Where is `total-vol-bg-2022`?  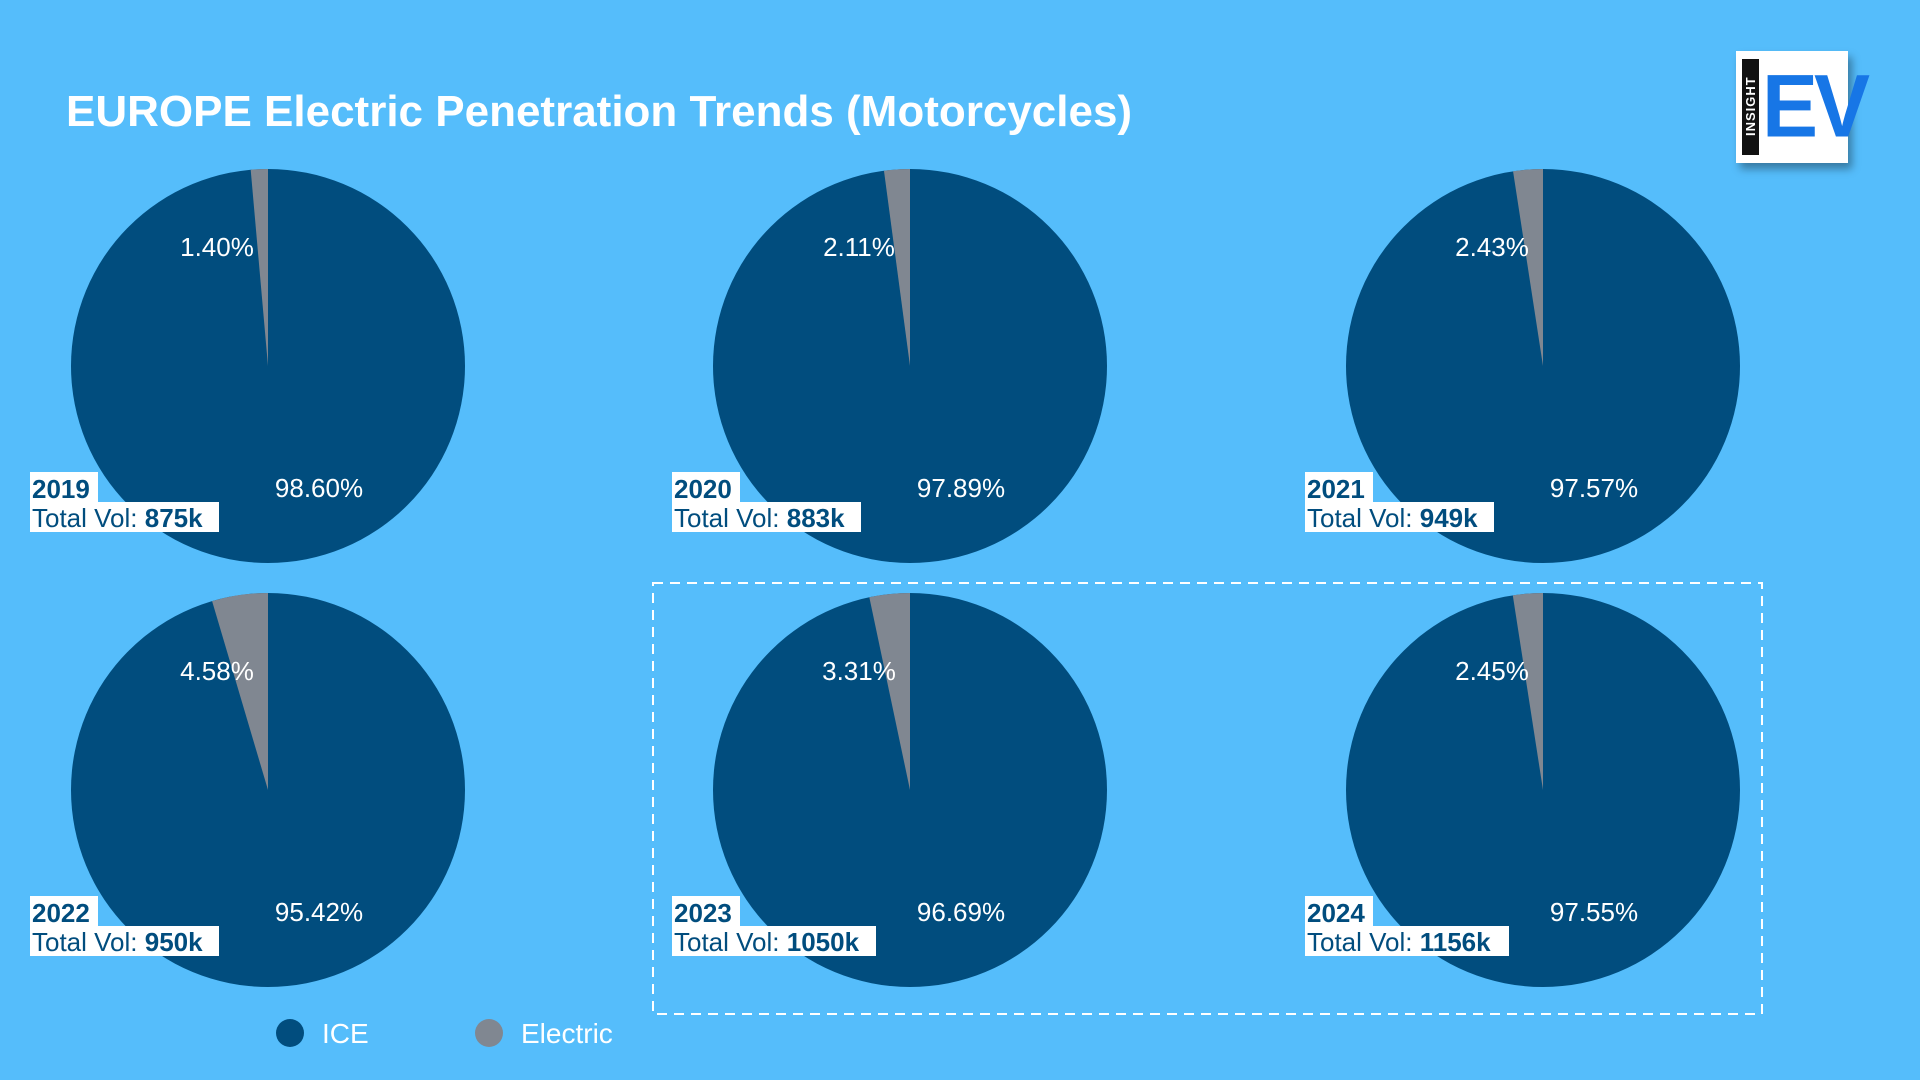 total-vol-bg-2022 is located at coordinates (124, 941).